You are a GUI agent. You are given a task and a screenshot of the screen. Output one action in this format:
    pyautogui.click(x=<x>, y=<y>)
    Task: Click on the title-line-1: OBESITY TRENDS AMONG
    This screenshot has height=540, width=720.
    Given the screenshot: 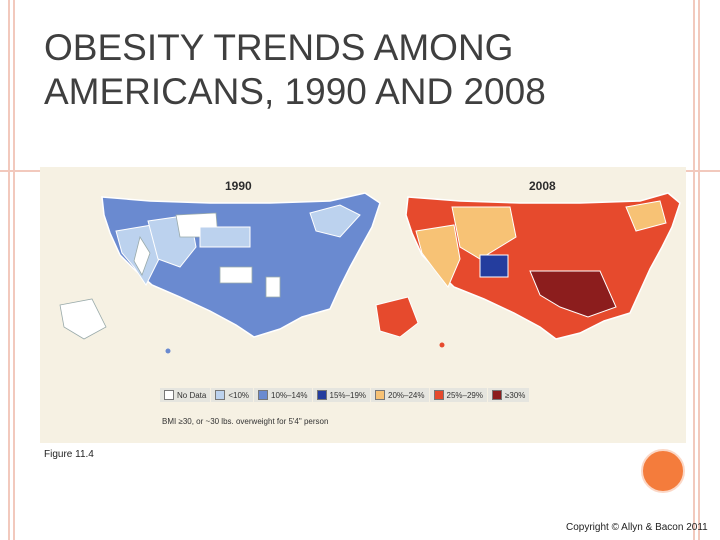 What is the action you would take?
    pyautogui.click(x=279, y=47)
    